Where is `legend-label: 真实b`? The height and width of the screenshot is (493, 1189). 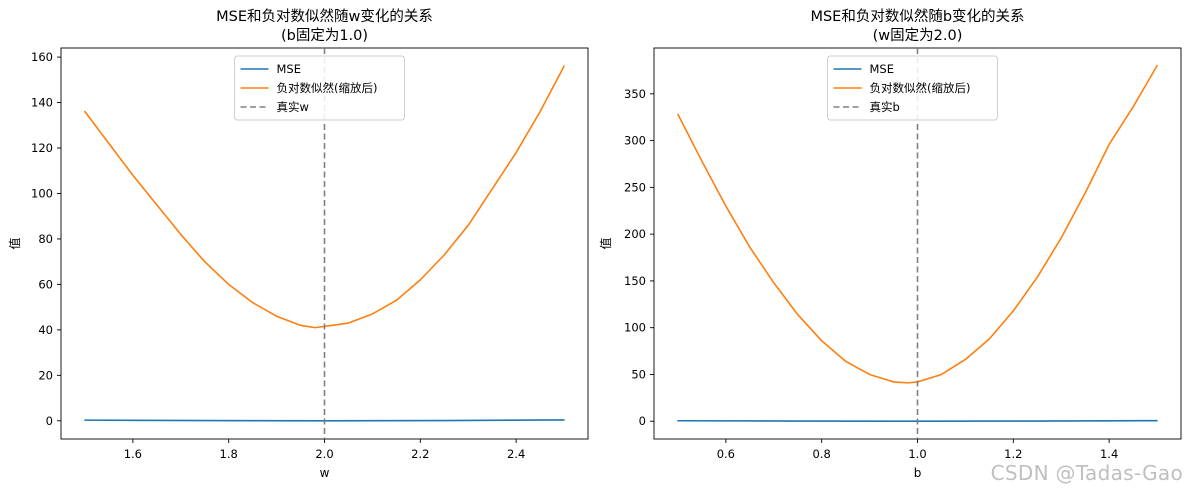 legend-label: 真实b is located at coordinates (885, 107).